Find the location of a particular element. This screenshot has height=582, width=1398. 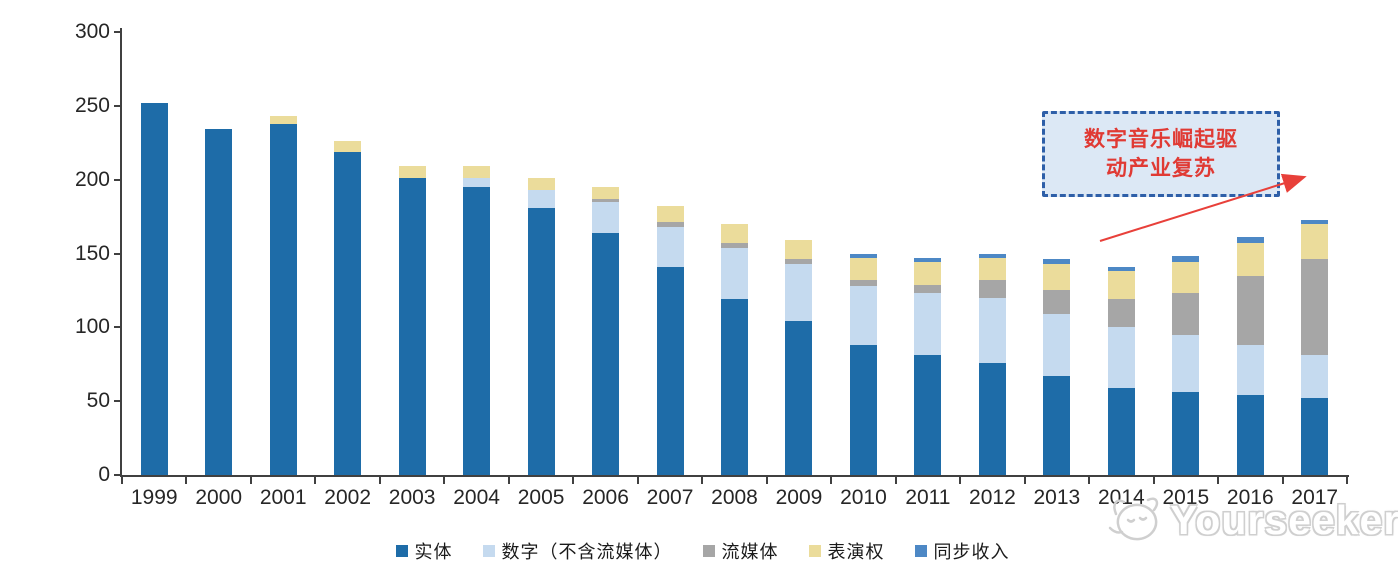

bar-segment-流媒体-2008 is located at coordinates (734, 245).